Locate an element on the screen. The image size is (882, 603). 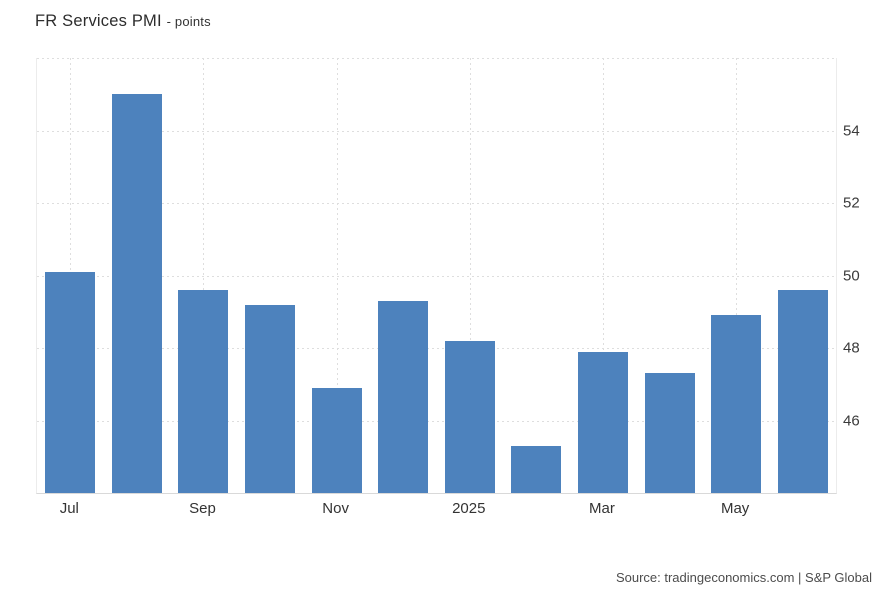
x-tick-label: Sep is located at coordinates (202, 508).